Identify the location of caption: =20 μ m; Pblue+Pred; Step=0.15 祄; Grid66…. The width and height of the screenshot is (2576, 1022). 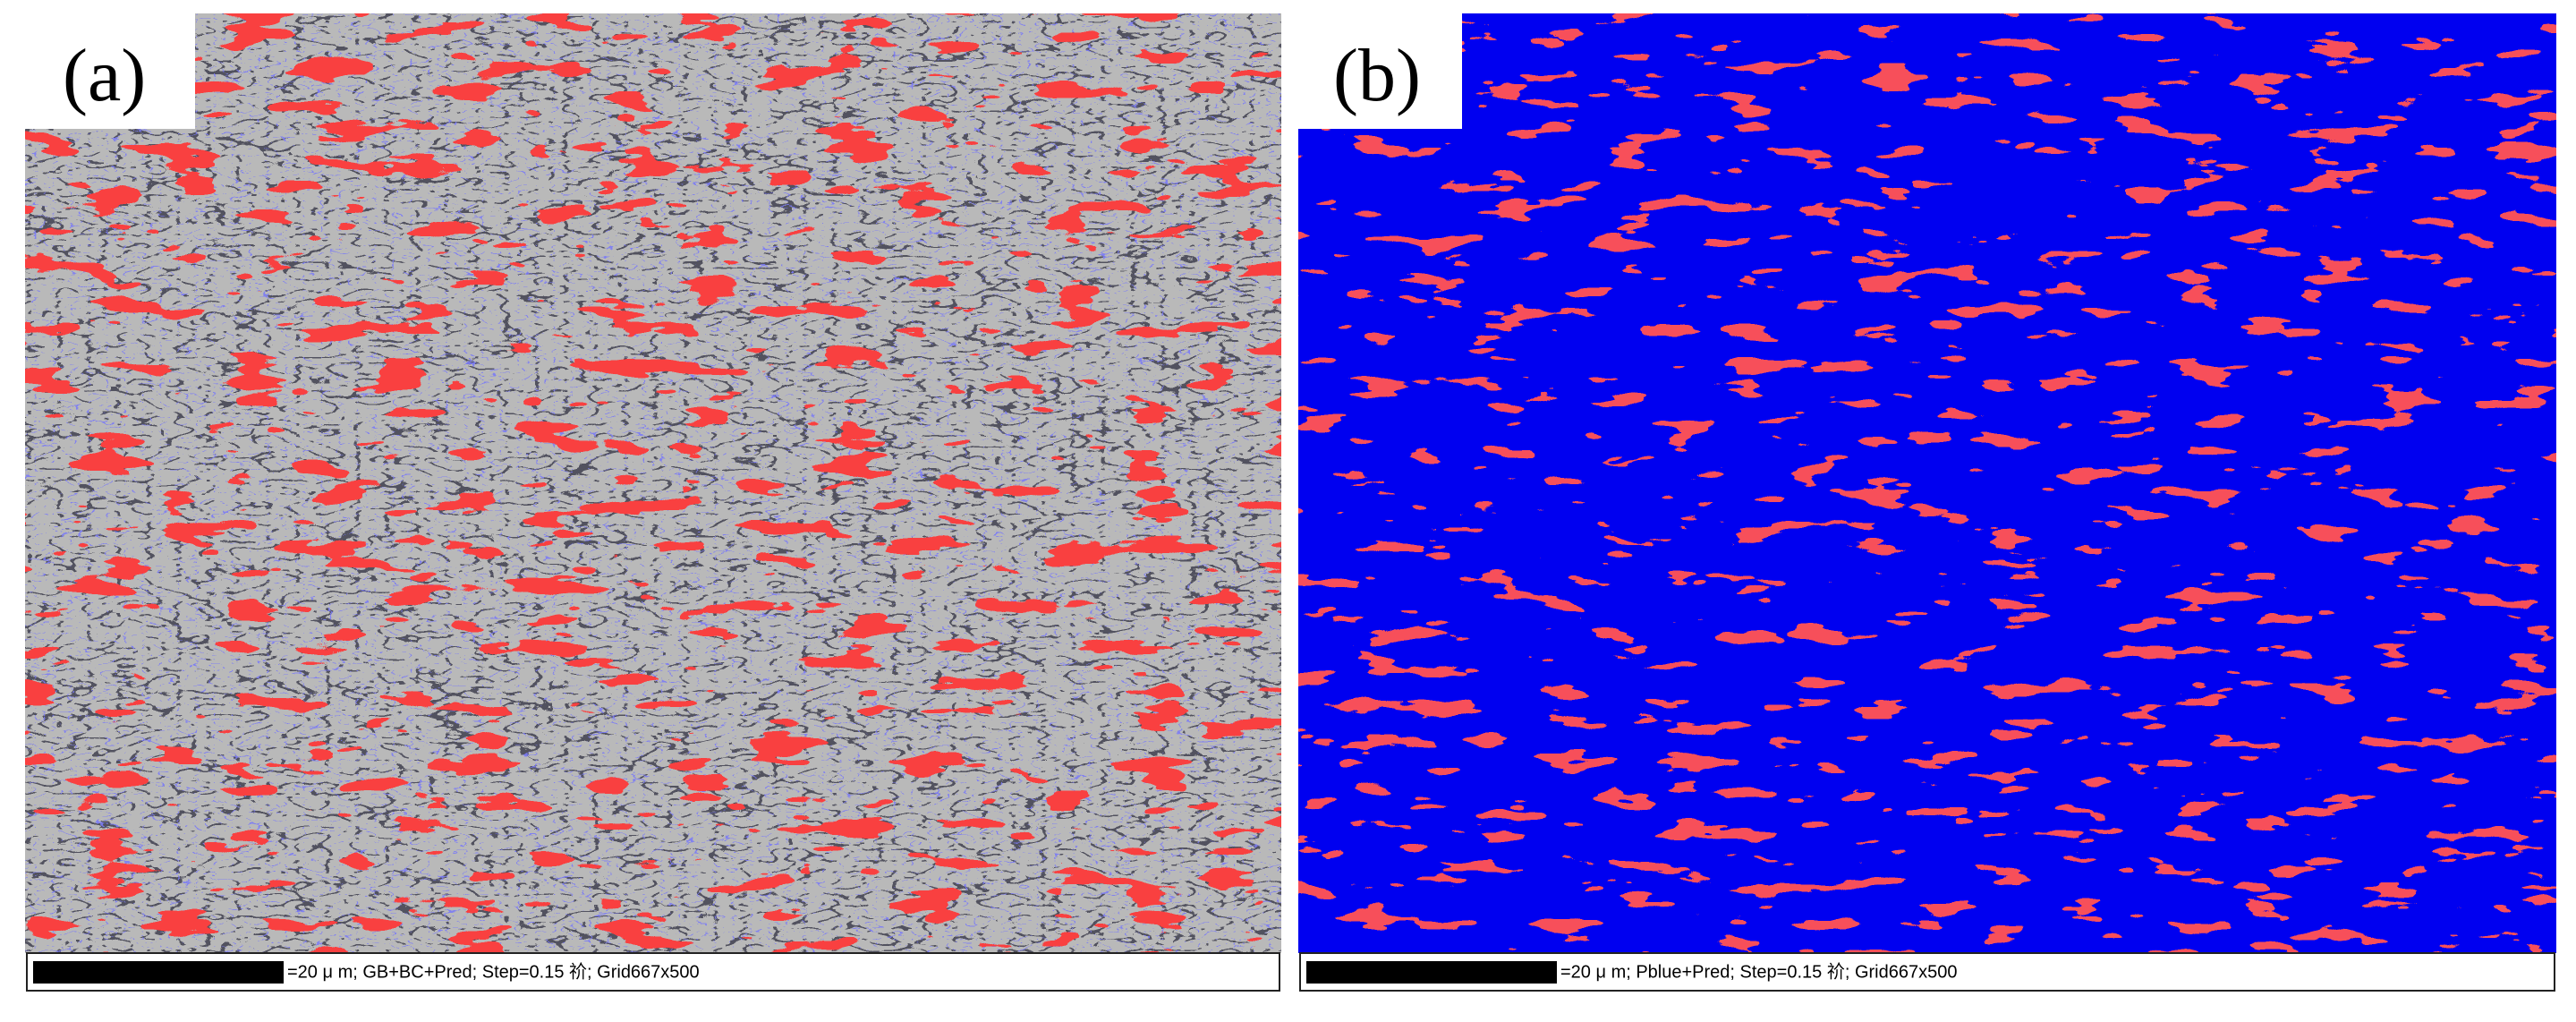
(1758, 971).